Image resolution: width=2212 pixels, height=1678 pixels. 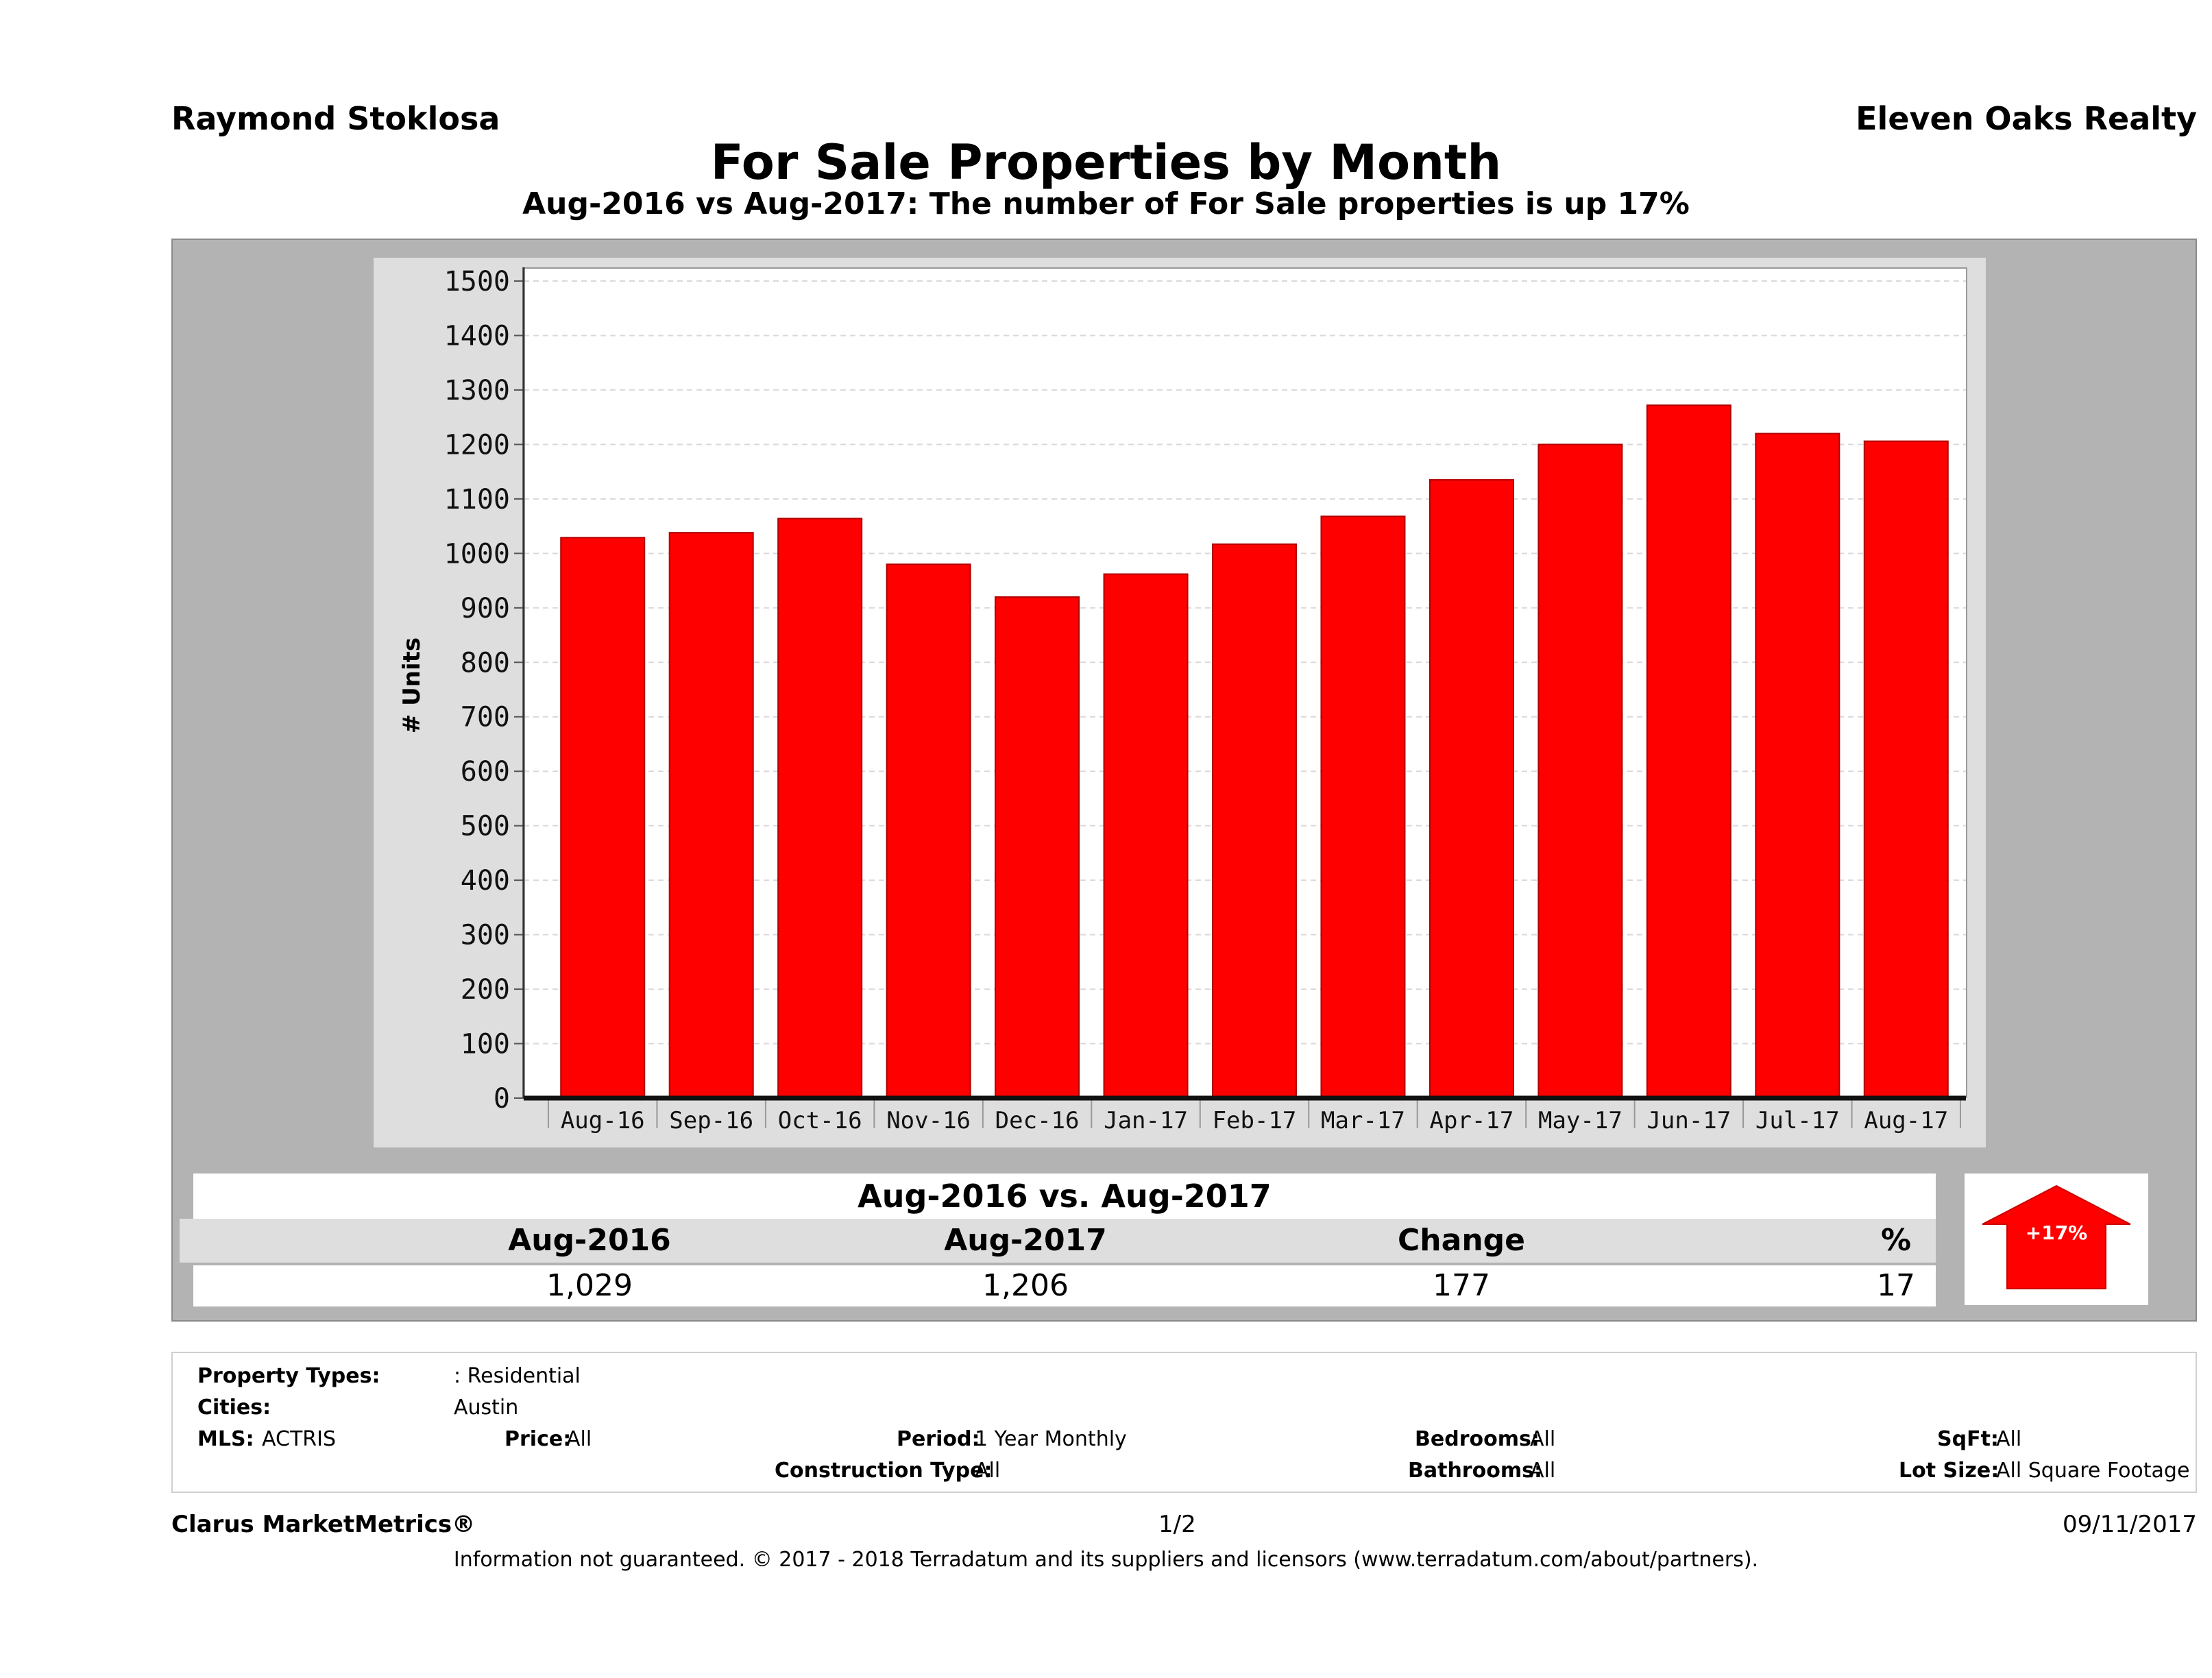 What do you see at coordinates (1255, 1120) in the screenshot?
I see `x-tick-label: Feb-17` at bounding box center [1255, 1120].